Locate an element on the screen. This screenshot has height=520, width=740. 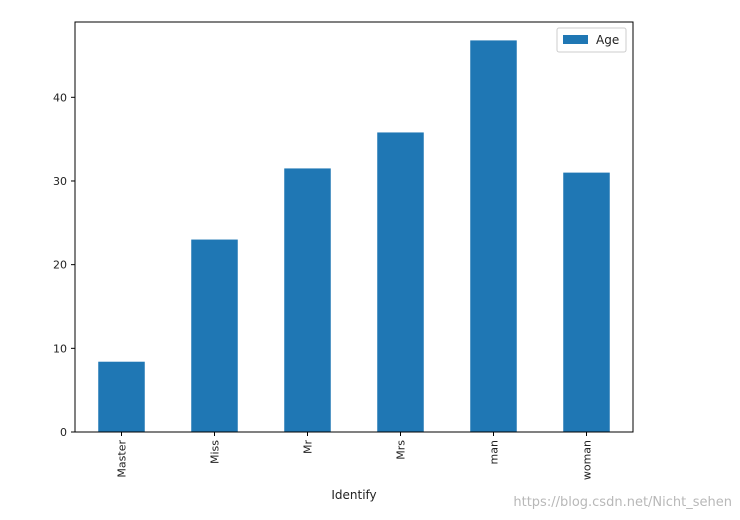
legend: Age is located at coordinates (591, 40).